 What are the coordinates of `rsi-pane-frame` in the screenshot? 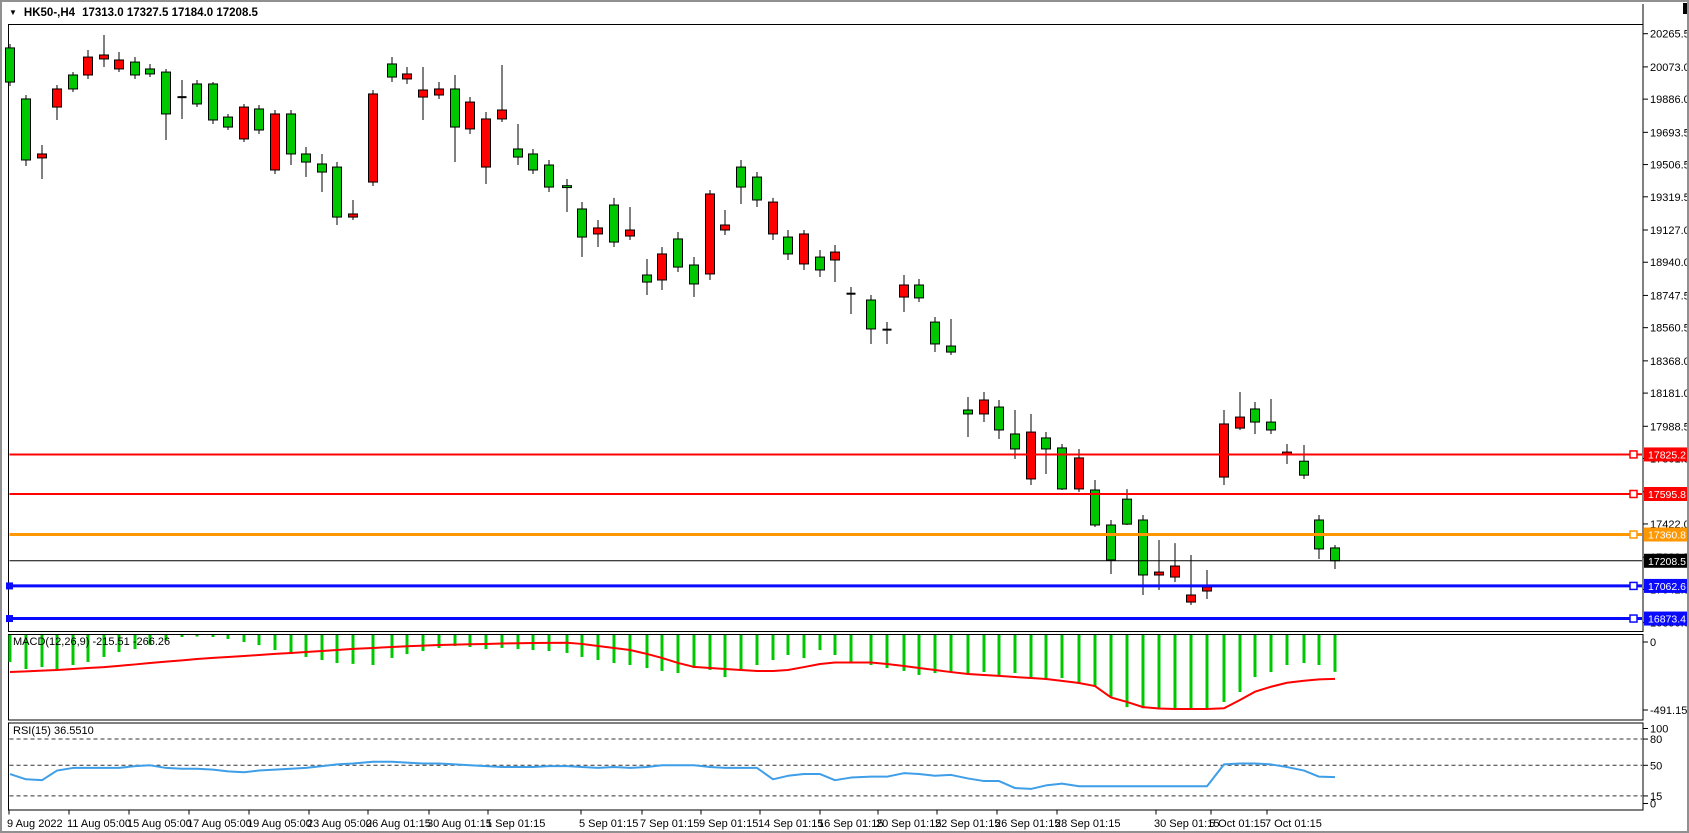 It's located at (826, 766).